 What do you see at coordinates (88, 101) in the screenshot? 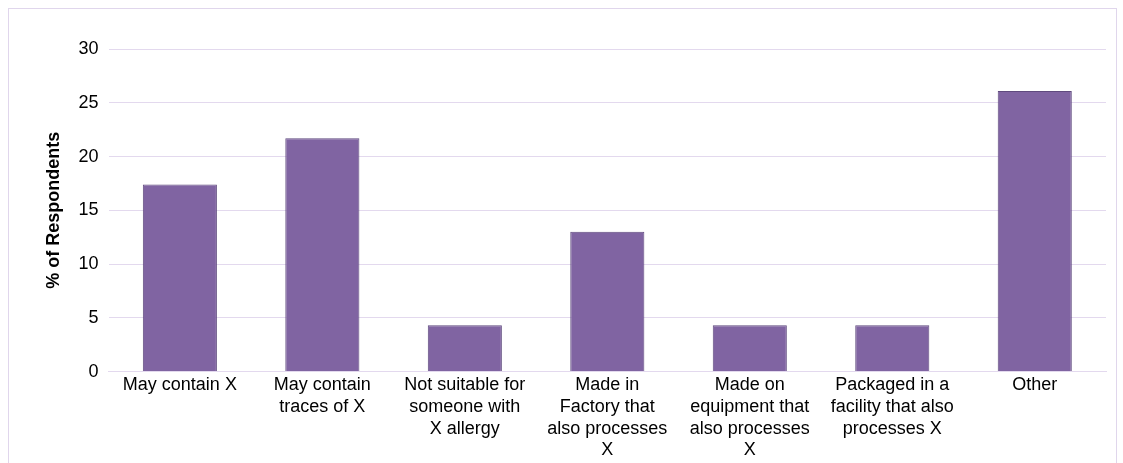
I see `y-tick-label: 25` at bounding box center [88, 101].